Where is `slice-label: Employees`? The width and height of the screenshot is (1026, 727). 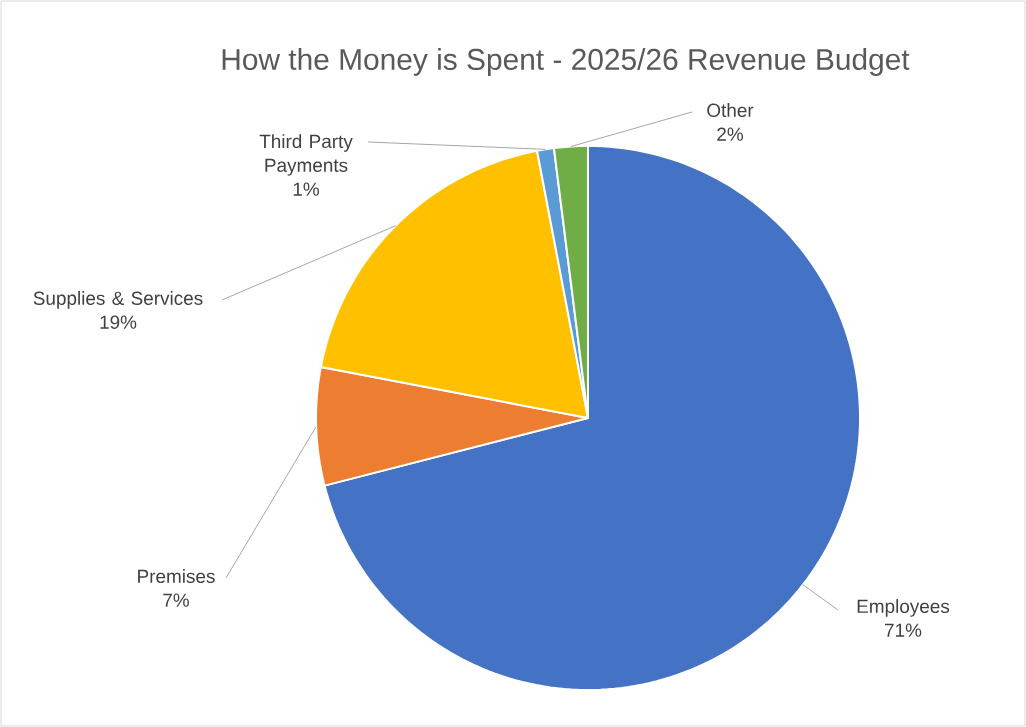
slice-label: Employees is located at coordinates (903, 608).